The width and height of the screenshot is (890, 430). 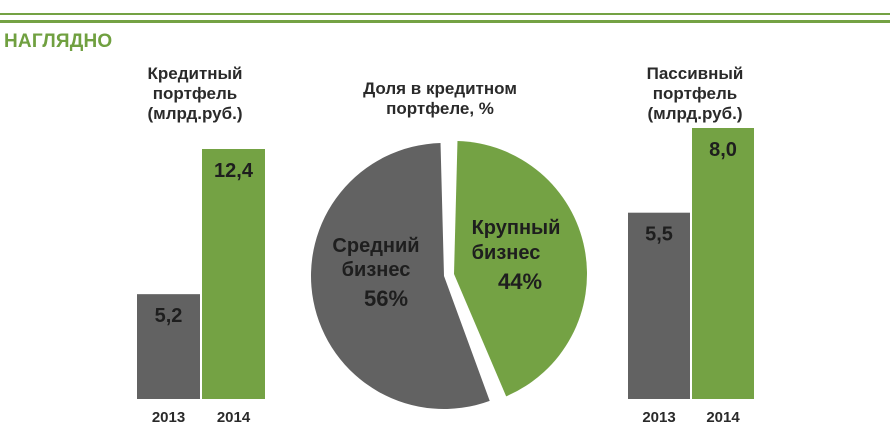 What do you see at coordinates (723, 417) in the screenshot?
I see `x-tick-label-2-1: 2014` at bounding box center [723, 417].